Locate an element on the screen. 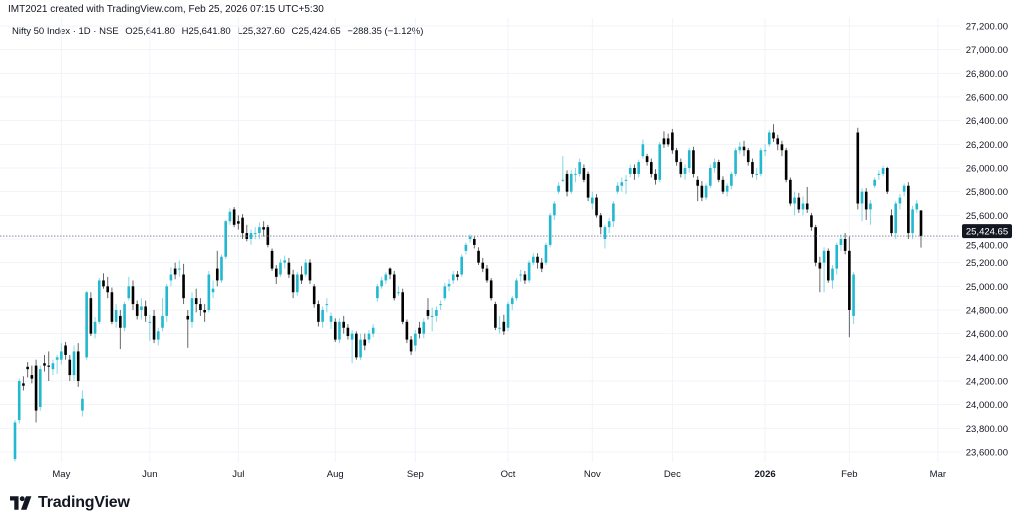 The image size is (1024, 525). tradingview-logo-text: TradingView is located at coordinates (84, 502).